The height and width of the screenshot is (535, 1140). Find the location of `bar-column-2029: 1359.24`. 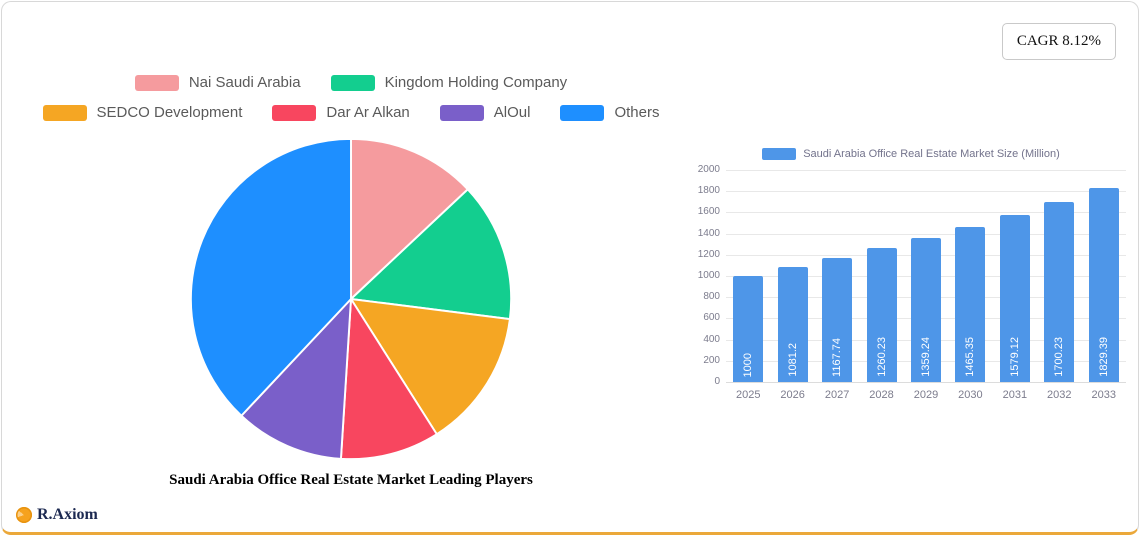

bar-column-2029: 1359.24 is located at coordinates (926, 276).